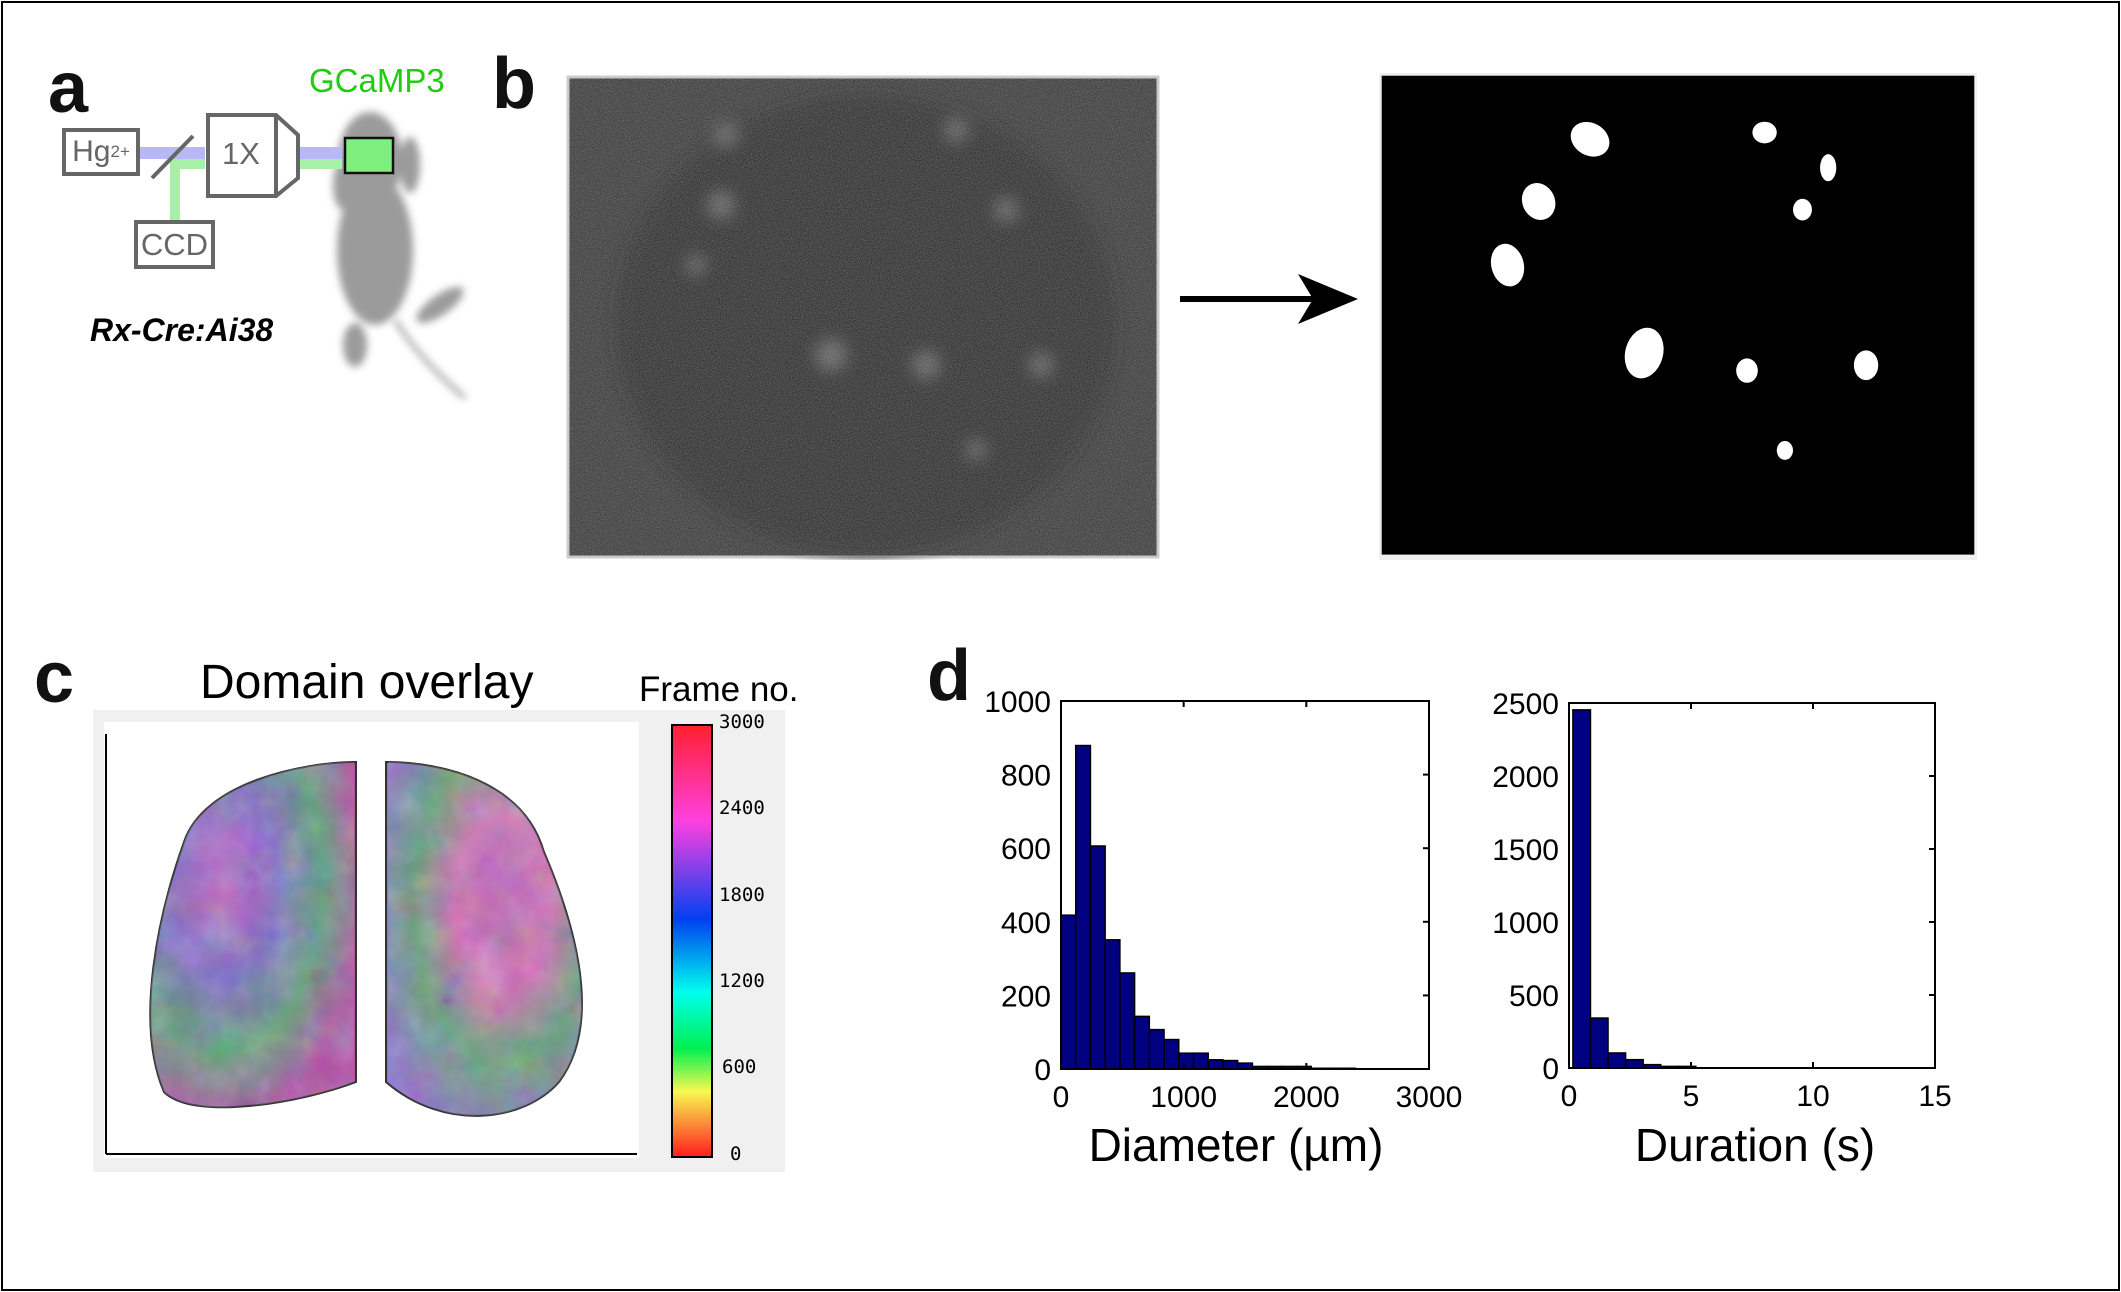  What do you see at coordinates (1026, 996) in the screenshot?
I see `y-tick-label: 200` at bounding box center [1026, 996].